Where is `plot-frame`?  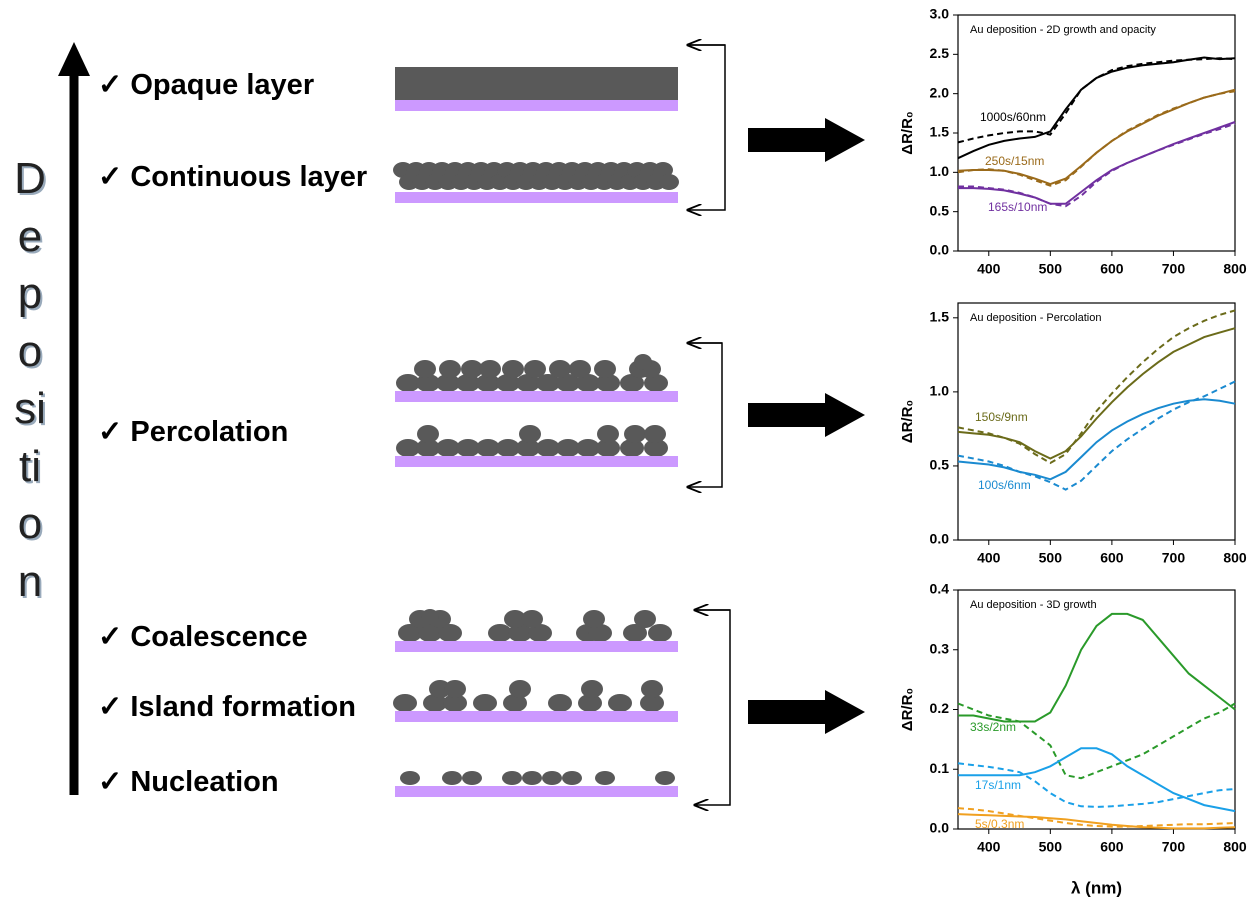 plot-frame is located at coordinates (1096, 421).